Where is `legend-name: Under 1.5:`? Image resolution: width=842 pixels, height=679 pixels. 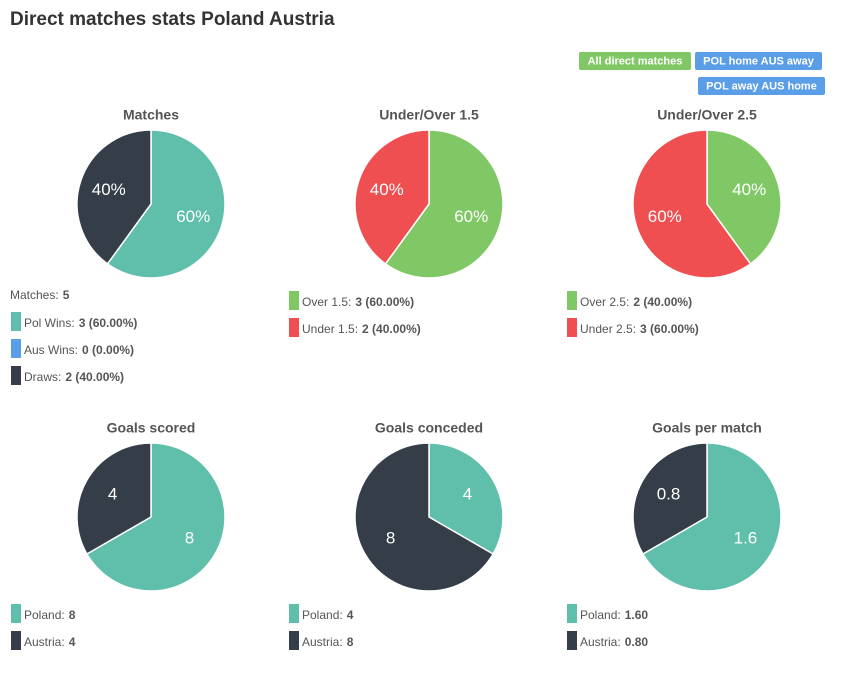
legend-name: Under 1.5: is located at coordinates (330, 329).